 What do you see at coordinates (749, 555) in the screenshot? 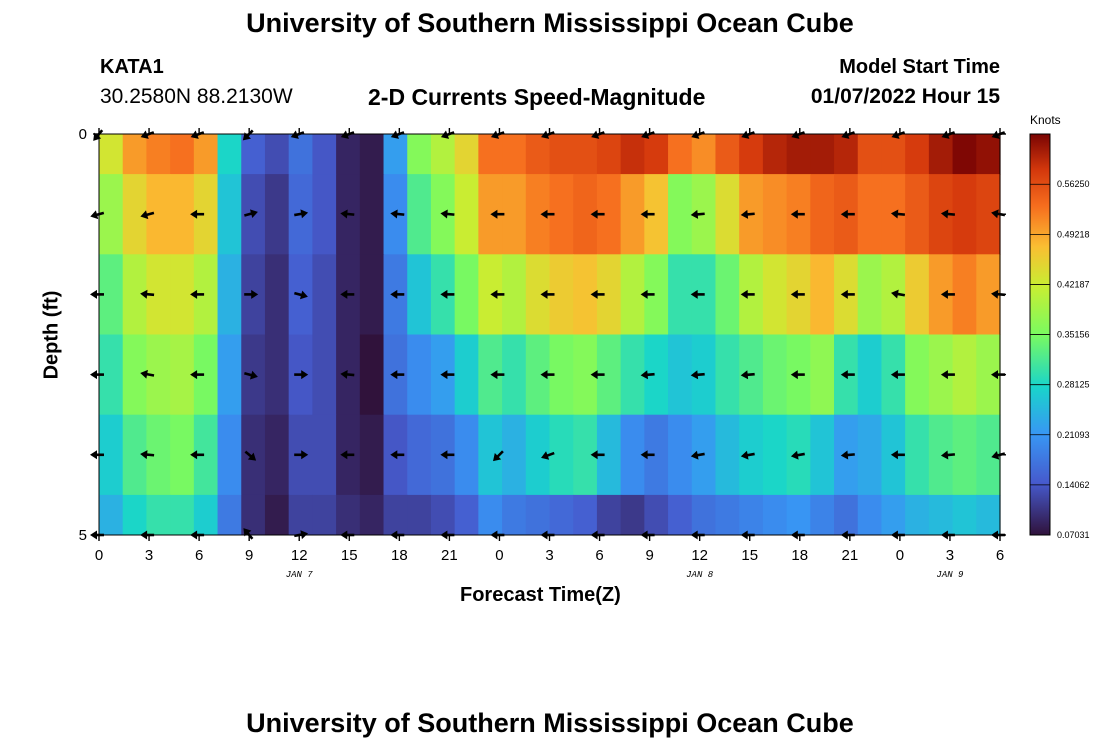
I see `x-tick-label: 15` at bounding box center [749, 555].